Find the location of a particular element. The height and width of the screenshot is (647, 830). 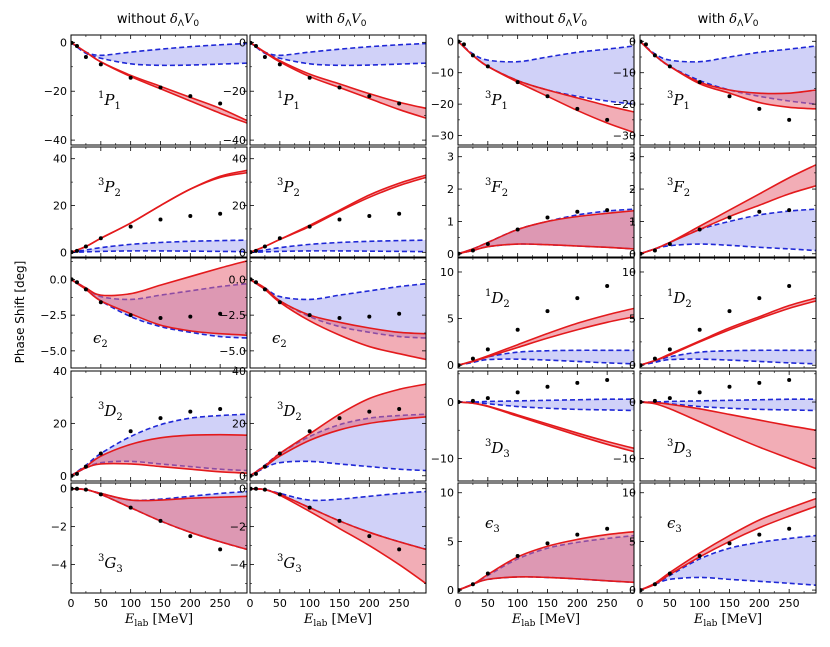

x-tick-label: 200 is located at coordinates (577, 603).